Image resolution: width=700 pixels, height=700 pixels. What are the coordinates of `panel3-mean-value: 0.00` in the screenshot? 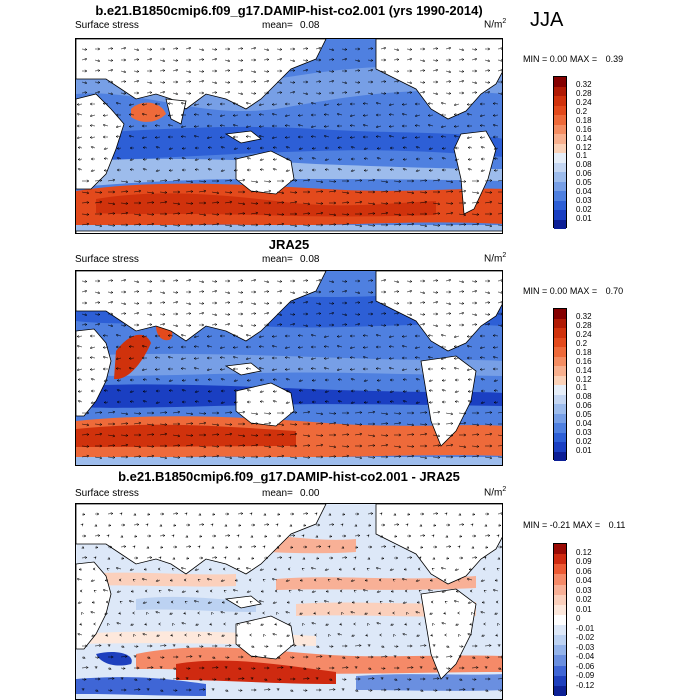 It's located at (310, 493).